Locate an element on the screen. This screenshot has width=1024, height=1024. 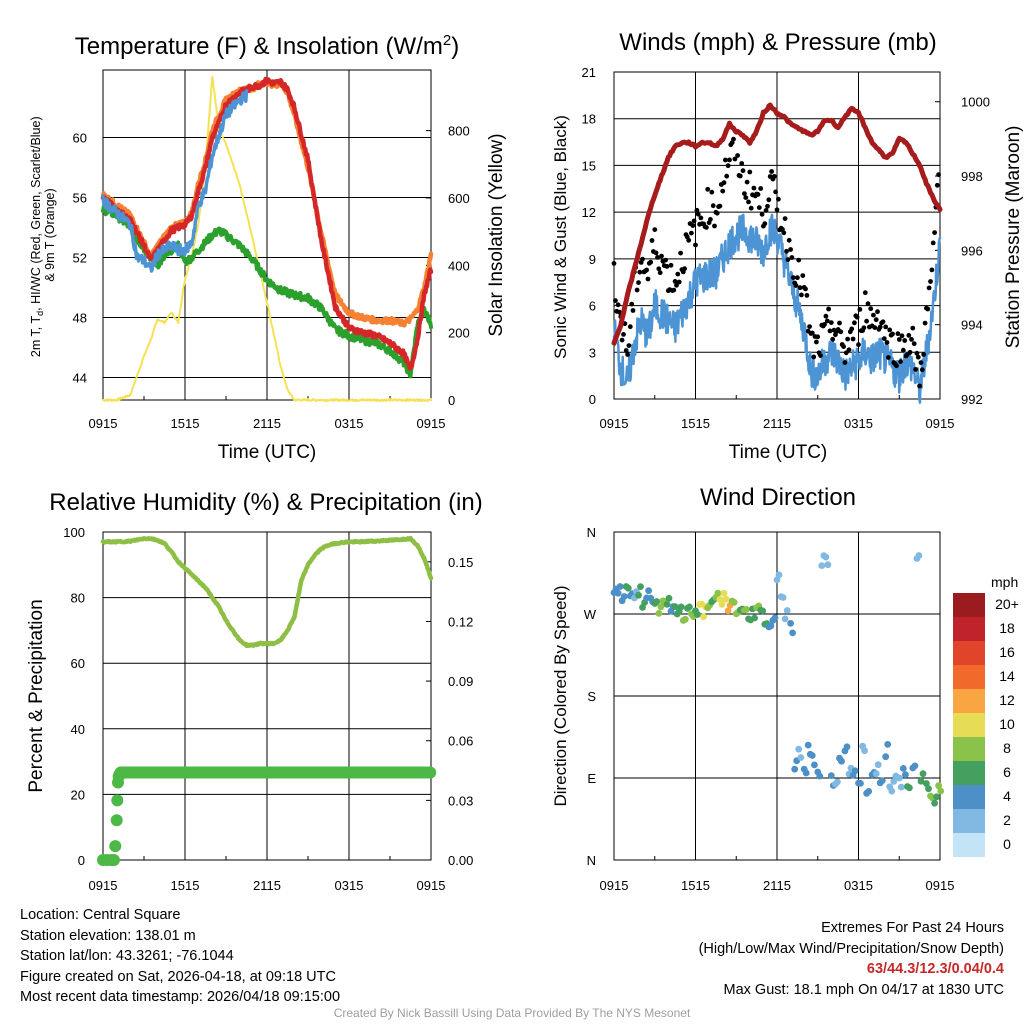
y-tick-label: 0 is located at coordinates (81, 860).